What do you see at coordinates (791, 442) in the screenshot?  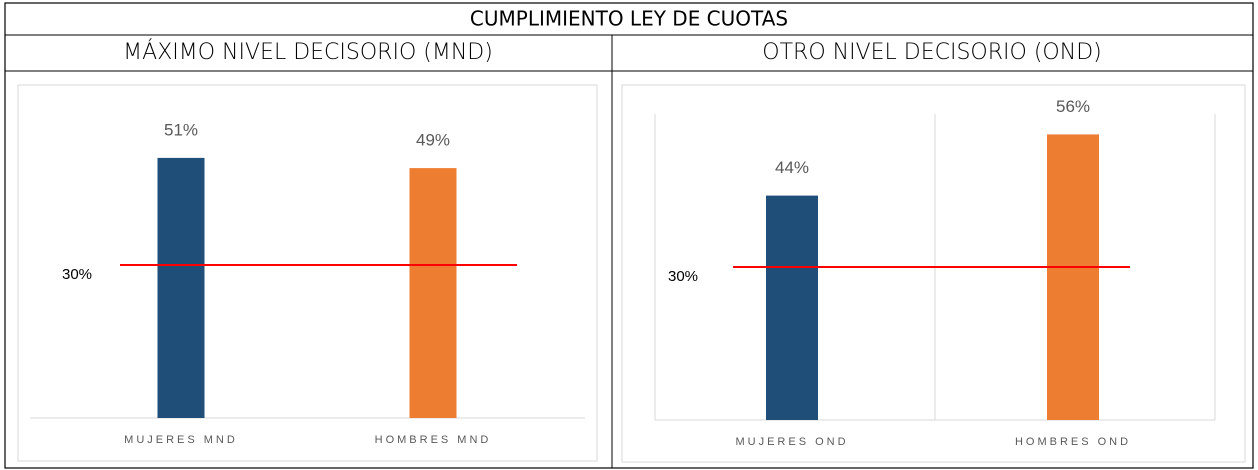 I see `x-tick-label: MUJERES OND` at bounding box center [791, 442].